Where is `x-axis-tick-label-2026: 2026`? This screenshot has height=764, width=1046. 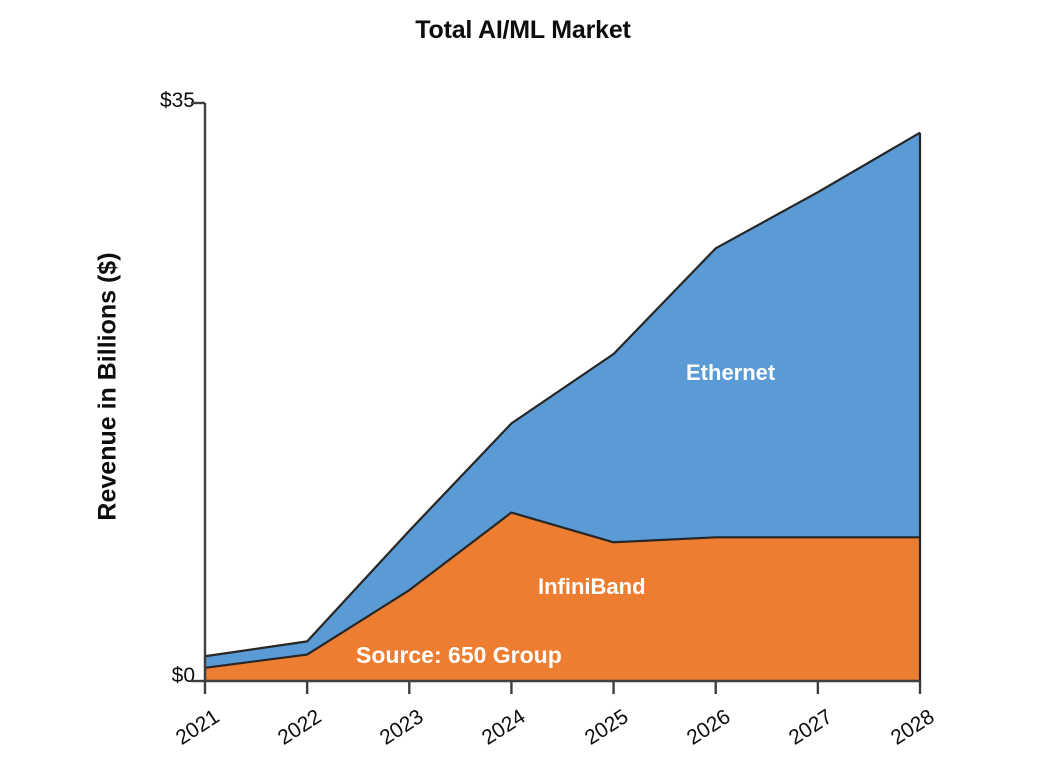 x-axis-tick-label-2026: 2026 is located at coordinates (708, 727).